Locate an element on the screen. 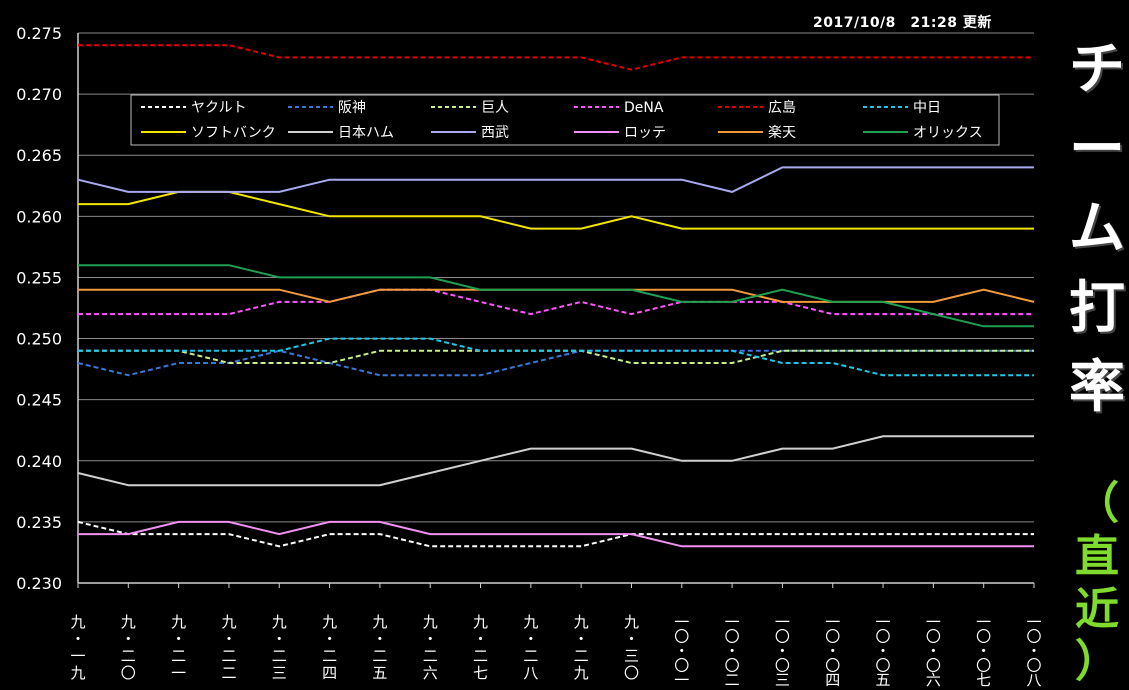  y-tick-label: 0.245 is located at coordinates (39, 400).